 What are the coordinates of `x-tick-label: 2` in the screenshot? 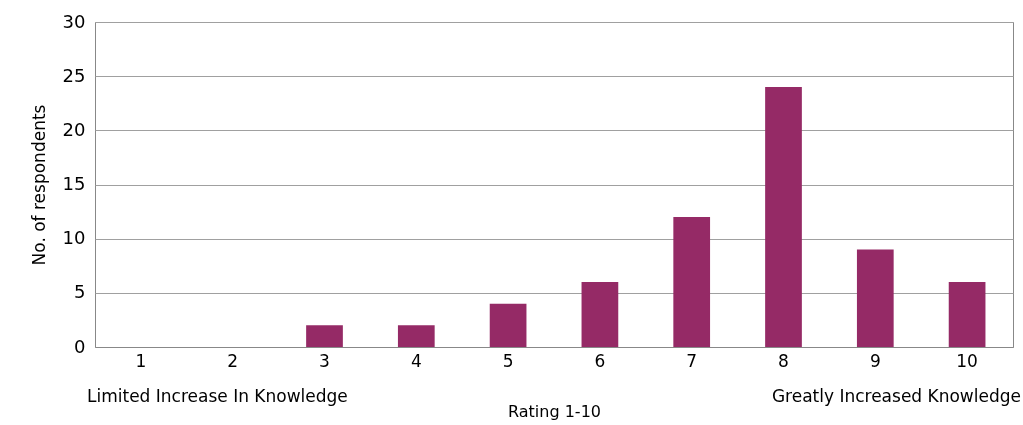 It's located at (233, 360).